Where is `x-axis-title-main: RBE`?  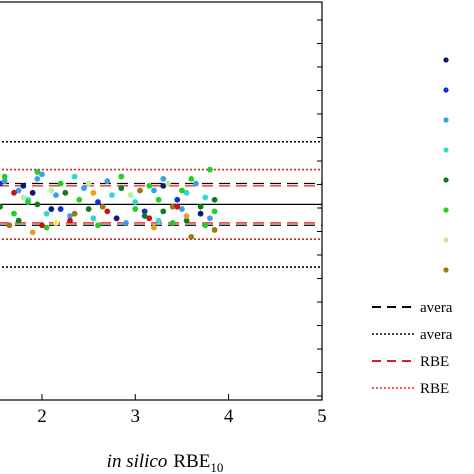
x-axis-title-main: RBE is located at coordinates (191, 461).